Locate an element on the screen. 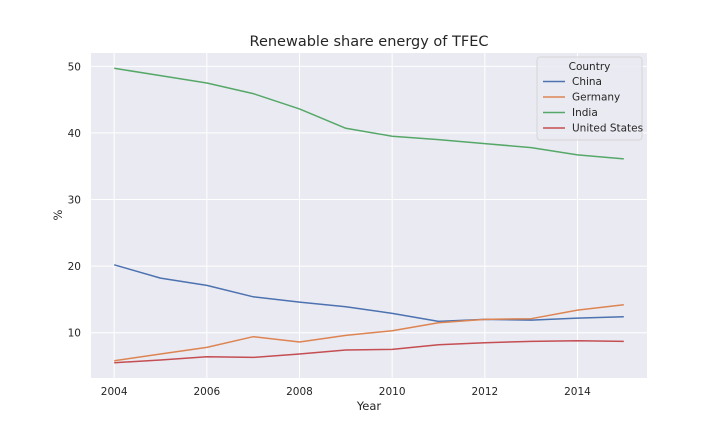  x-tick-label: 2004 is located at coordinates (114, 392).